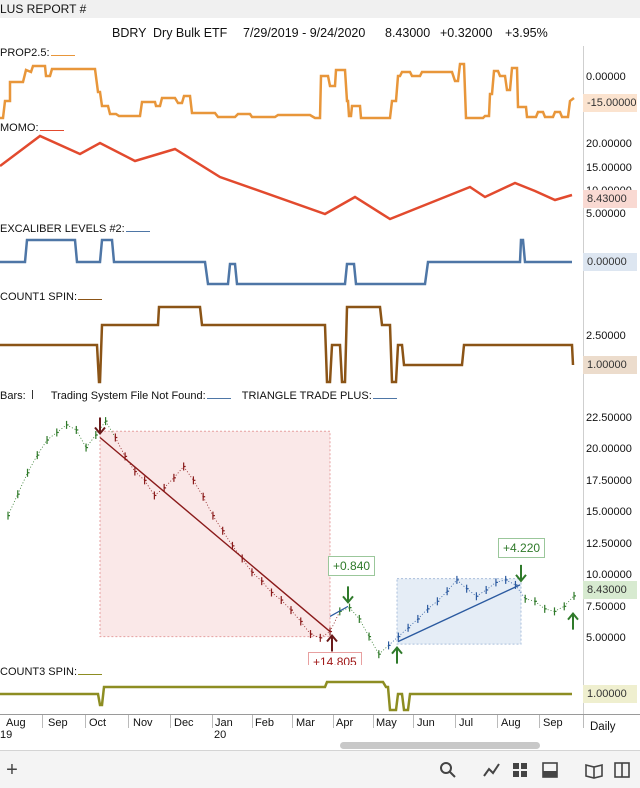 This screenshot has width=640, height=788. I want to click on excaliber-label: EXCALIBER LEVELS #2:, so click(75, 229).